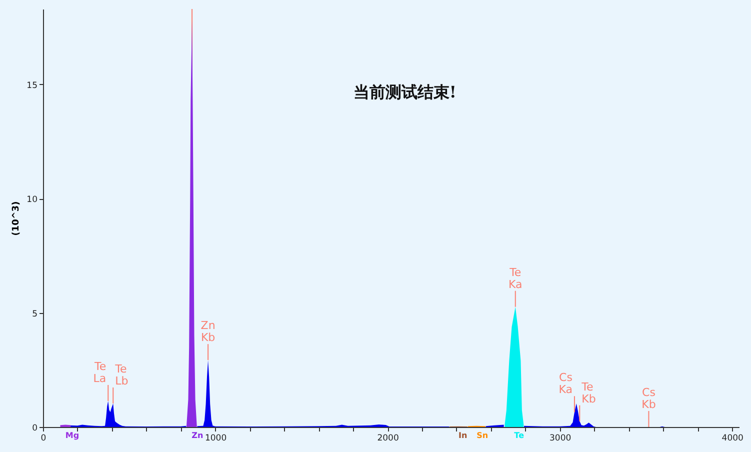 The image size is (751, 452). What do you see at coordinates (463, 435) in the screenshot?
I see `series-label: In` at bounding box center [463, 435].